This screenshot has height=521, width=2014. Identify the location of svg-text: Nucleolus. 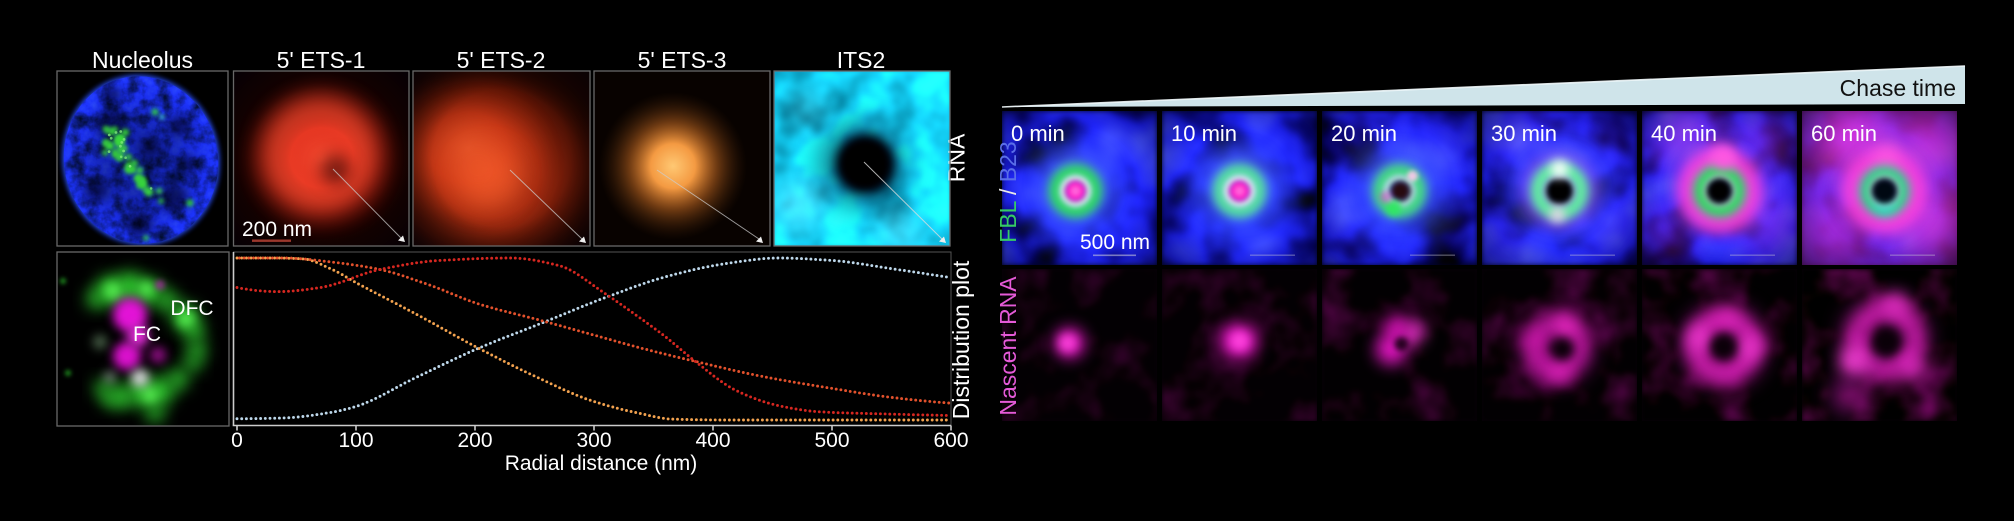
(142, 60).